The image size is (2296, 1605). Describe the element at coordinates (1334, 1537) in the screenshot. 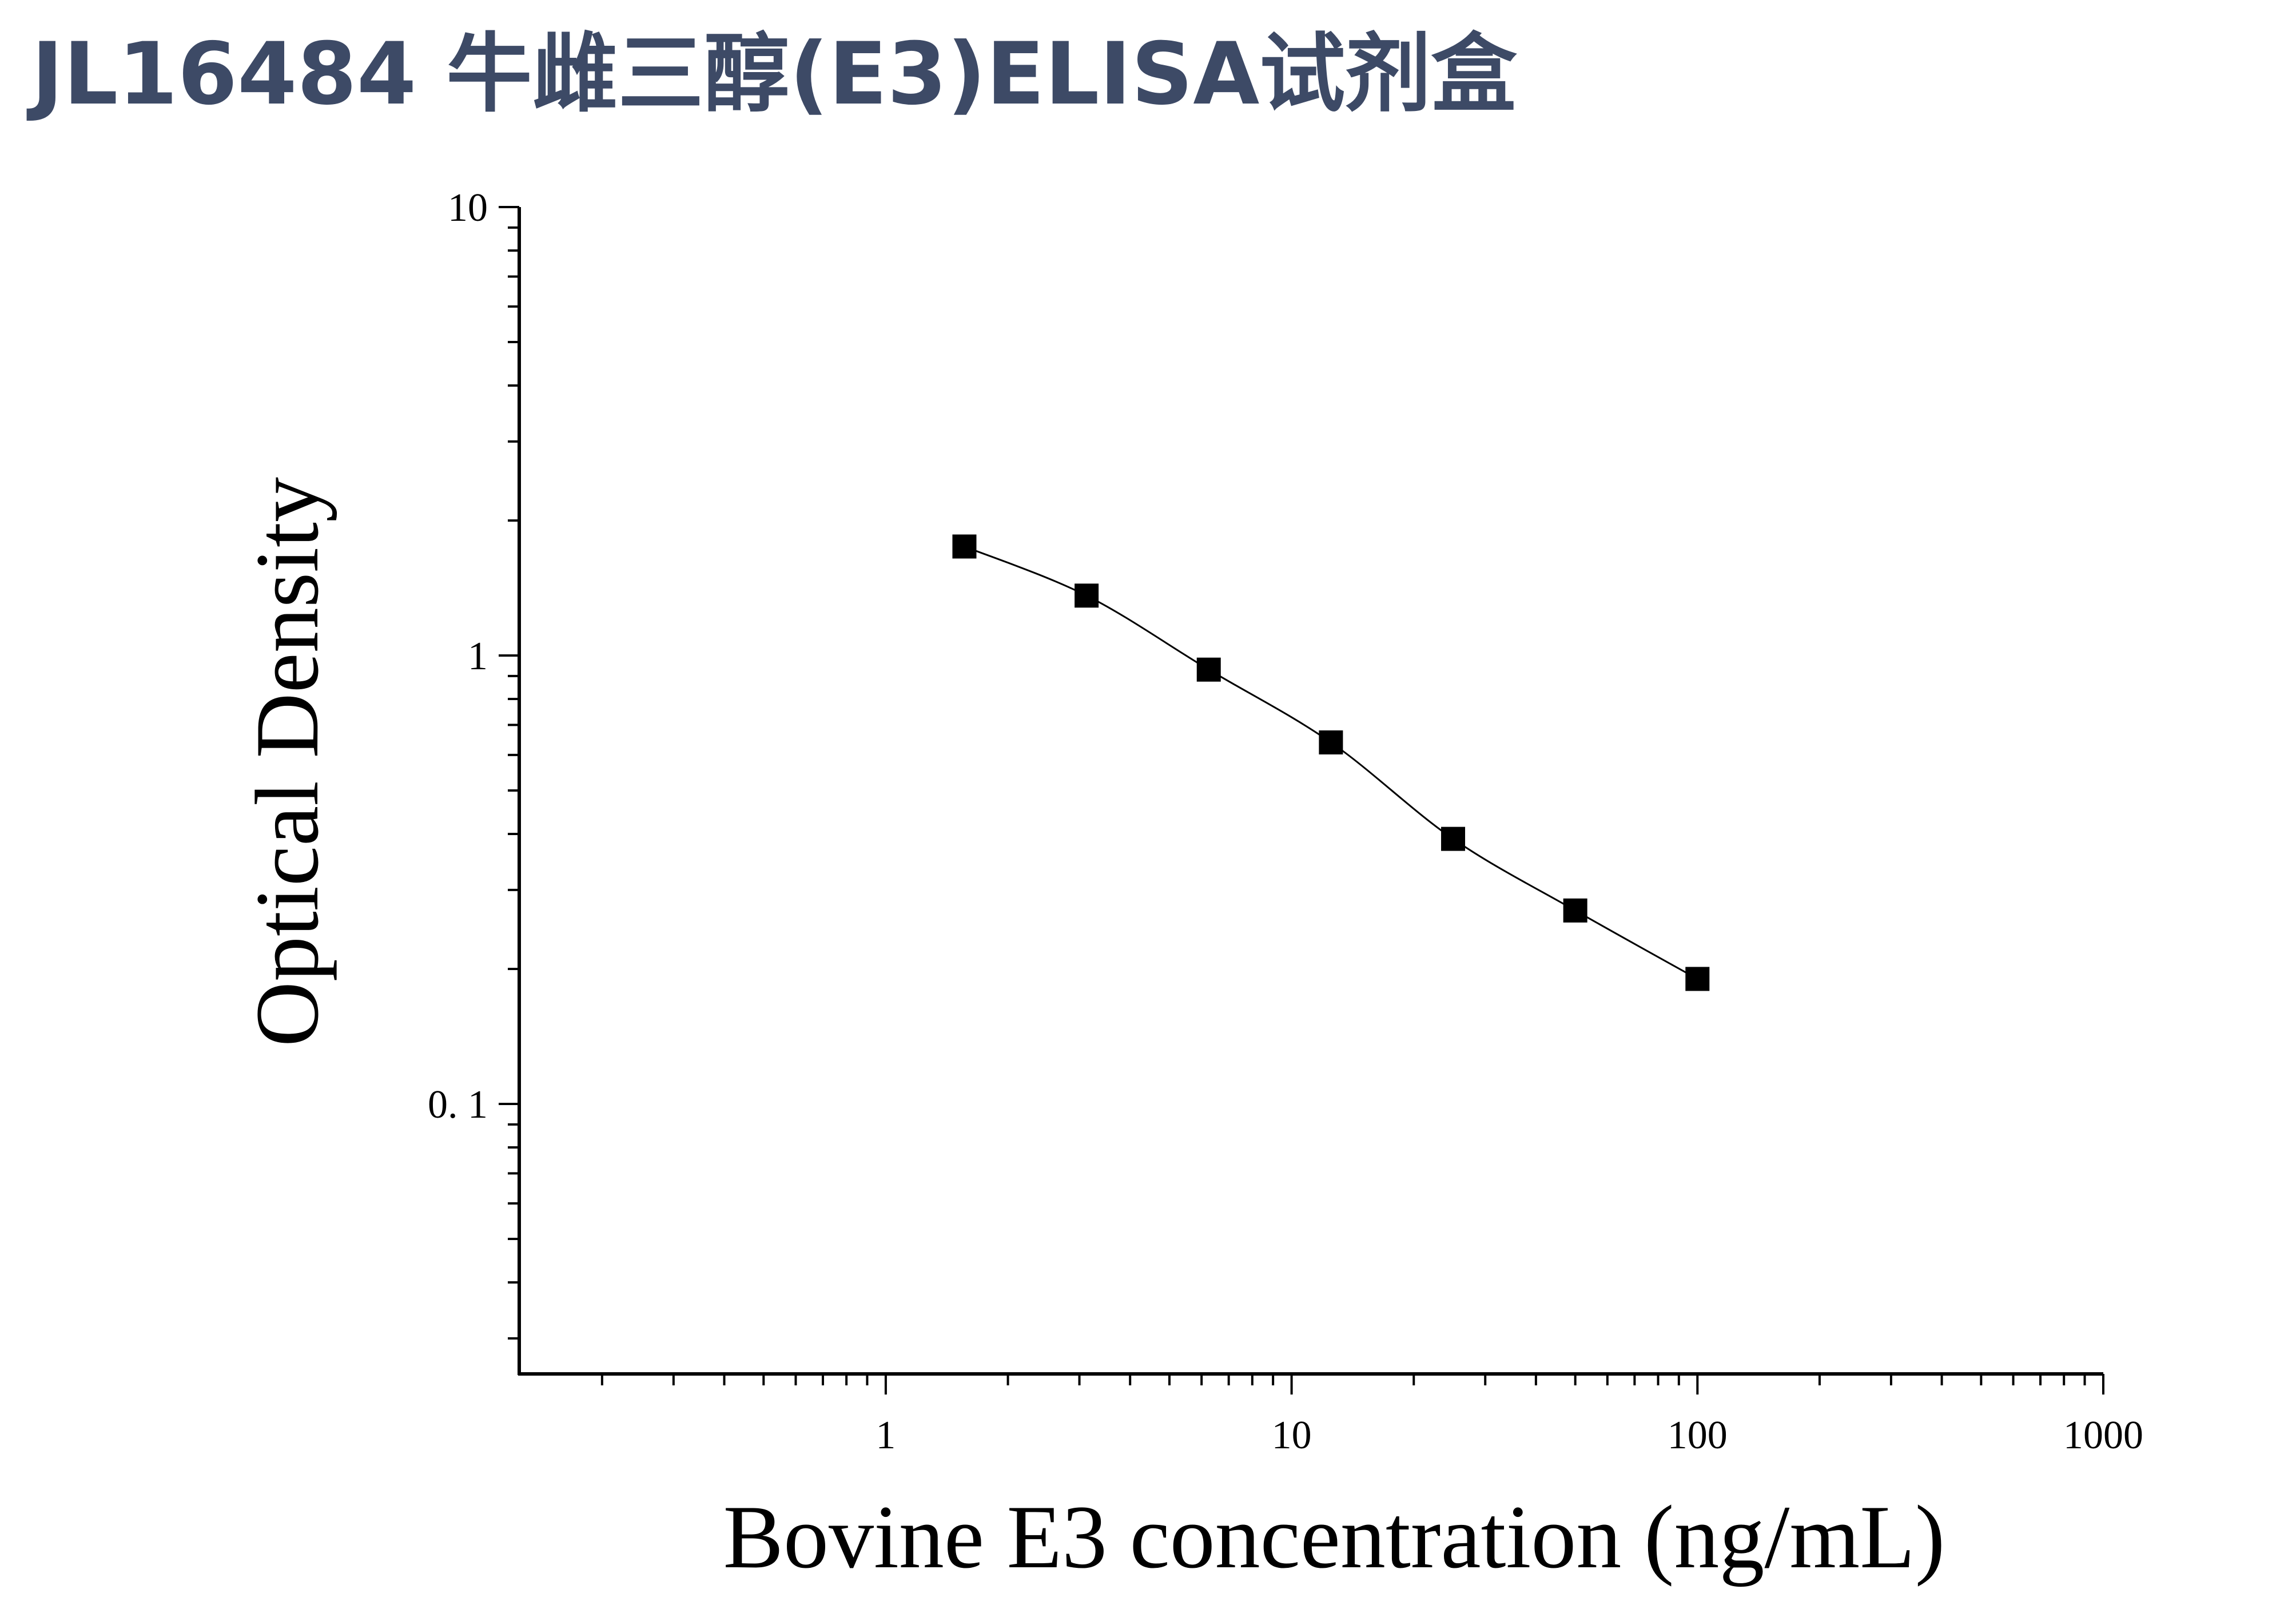

I see `x-axis-label: Bovine E3 concentration (ng/mL)` at that location.